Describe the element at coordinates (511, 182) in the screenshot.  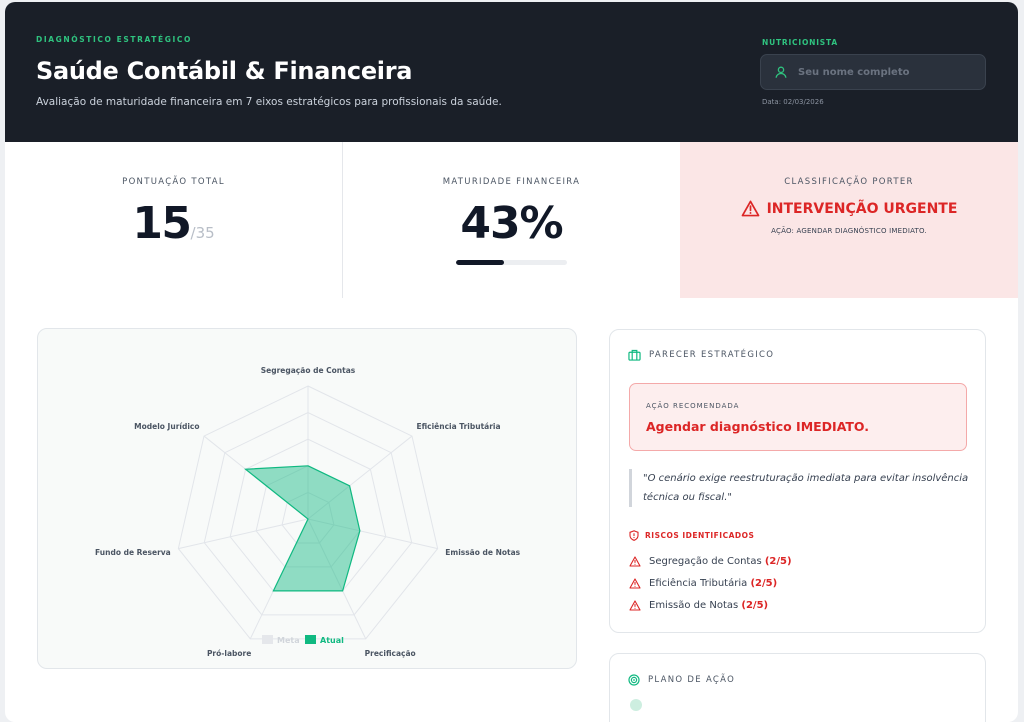
I see `maturity-label: MATURIDADE FINANCEIRA` at that location.